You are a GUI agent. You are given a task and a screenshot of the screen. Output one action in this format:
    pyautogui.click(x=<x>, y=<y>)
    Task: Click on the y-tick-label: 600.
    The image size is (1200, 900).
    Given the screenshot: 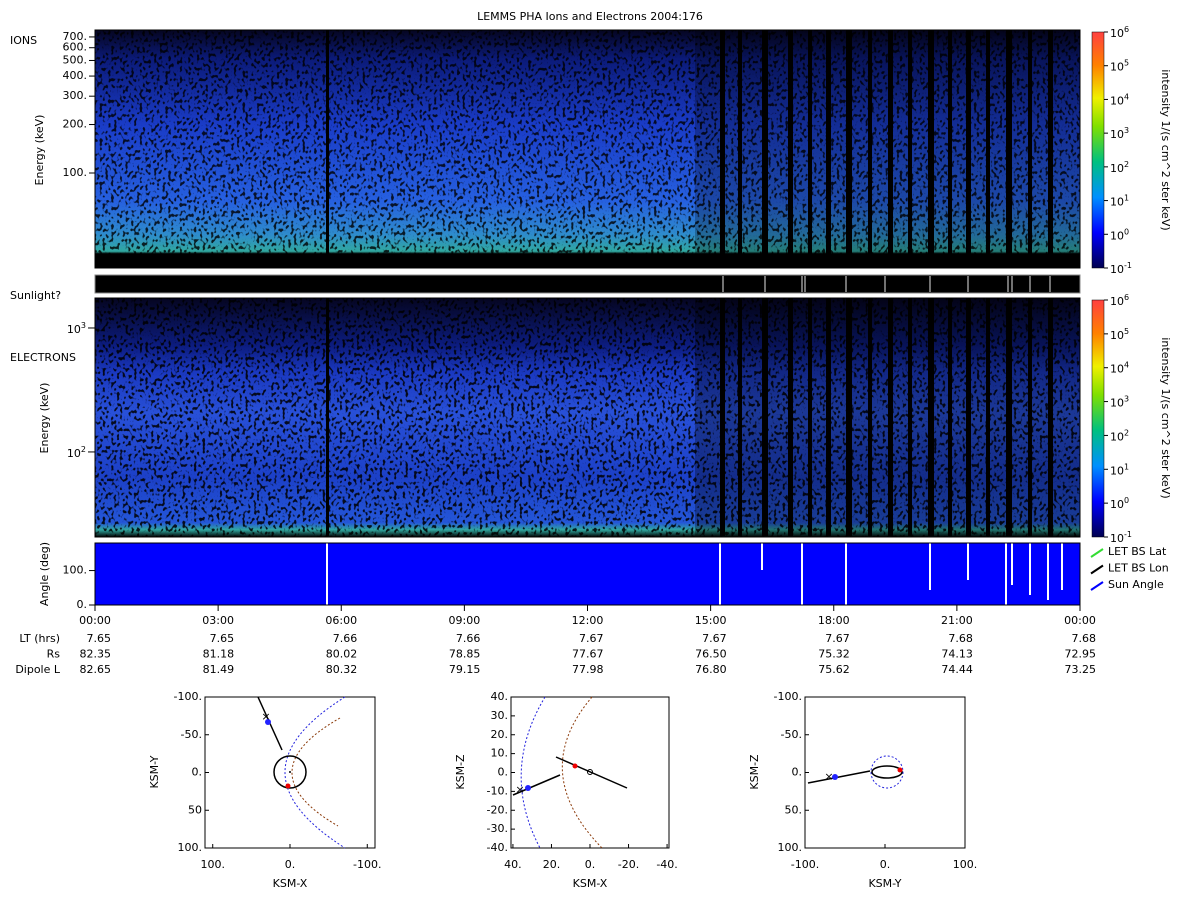 What is the action you would take?
    pyautogui.click(x=75, y=47)
    